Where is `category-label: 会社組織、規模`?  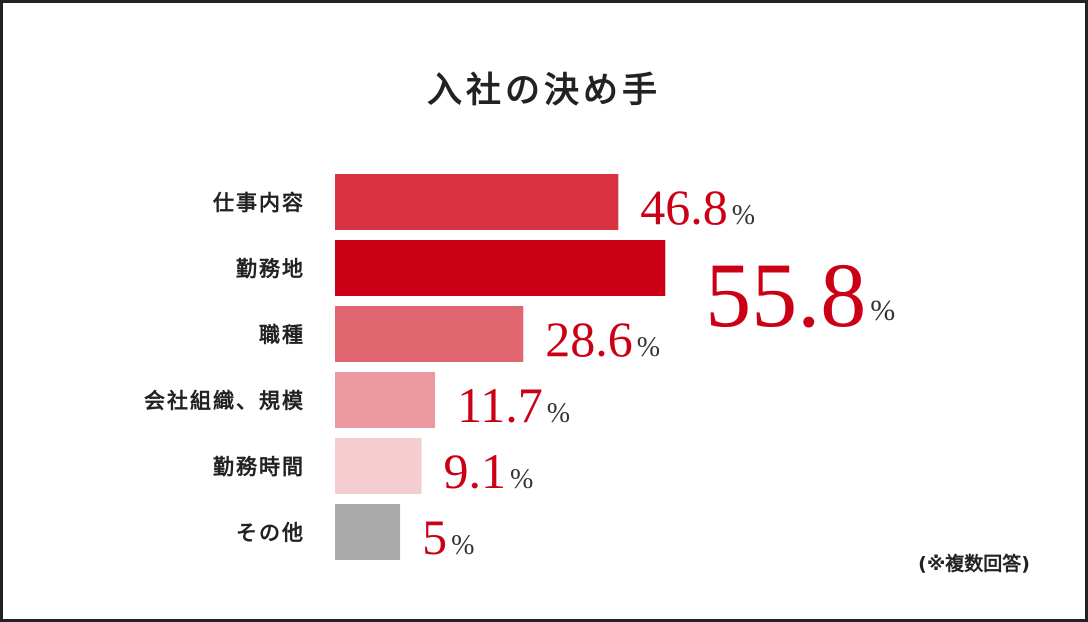
category-label: 会社組織、規模 is located at coordinates (224, 401).